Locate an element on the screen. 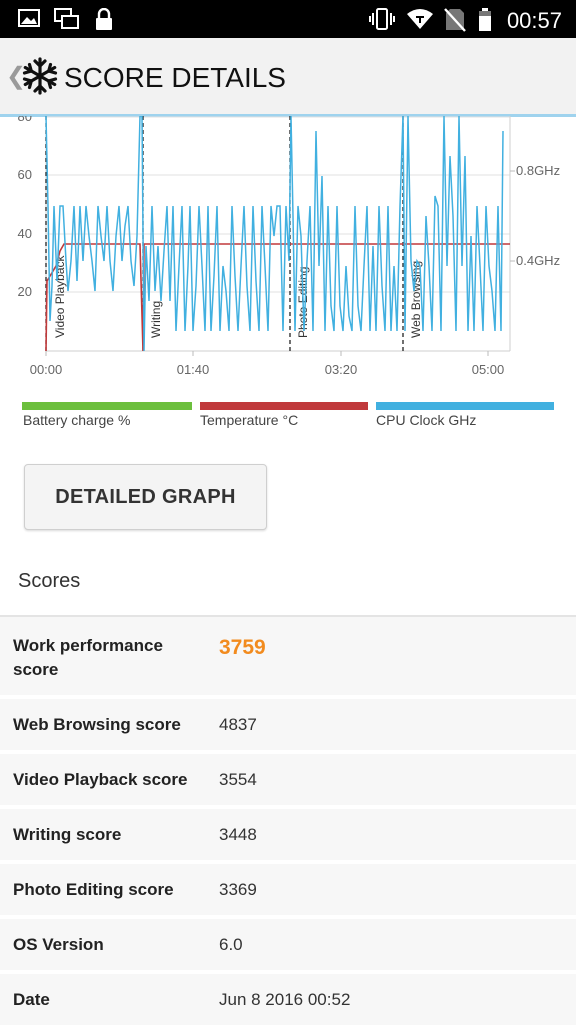 This screenshot has height=1029, width=576. wifi-icon is located at coordinates (420, 21).